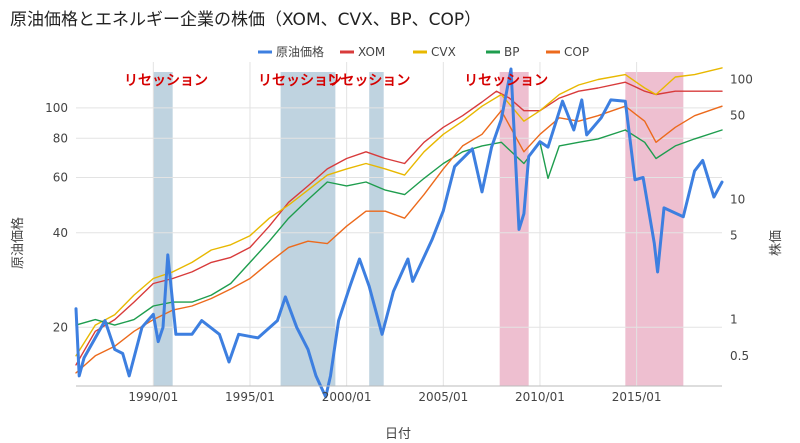 This screenshot has height=443, width=800. I want to click on y-left-tick-label: 60, so click(60, 178).